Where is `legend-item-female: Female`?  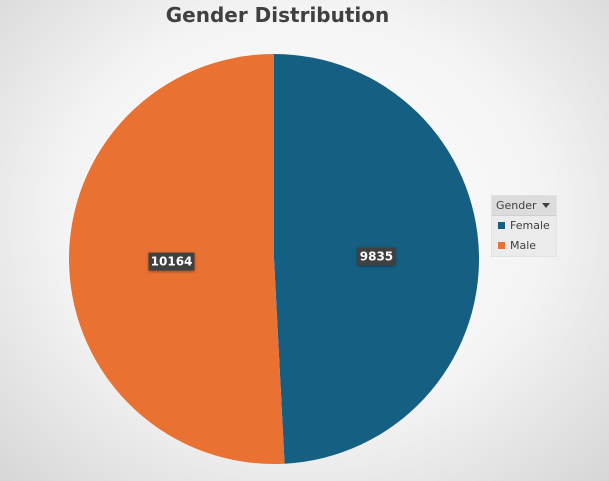
legend-item-female: Female is located at coordinates (524, 226).